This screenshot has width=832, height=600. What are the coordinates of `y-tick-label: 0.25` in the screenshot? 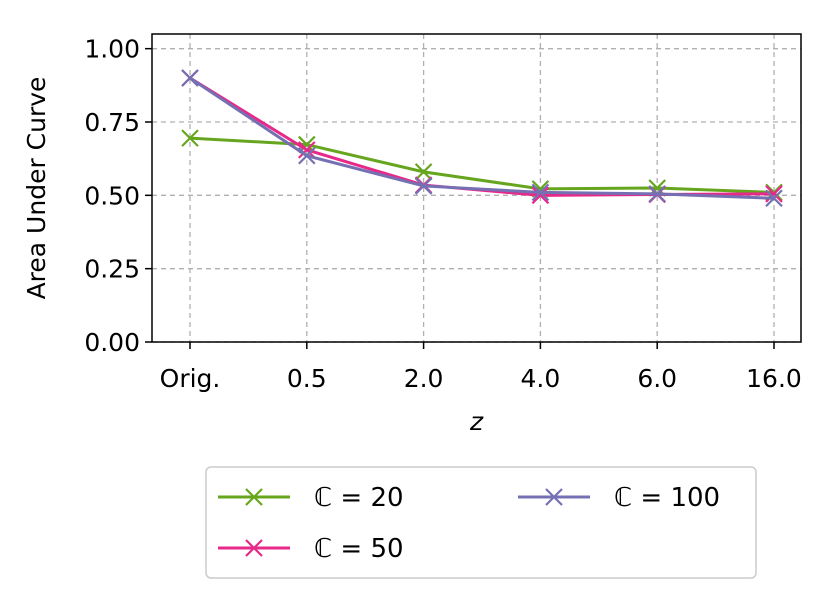 It's located at (112, 269).